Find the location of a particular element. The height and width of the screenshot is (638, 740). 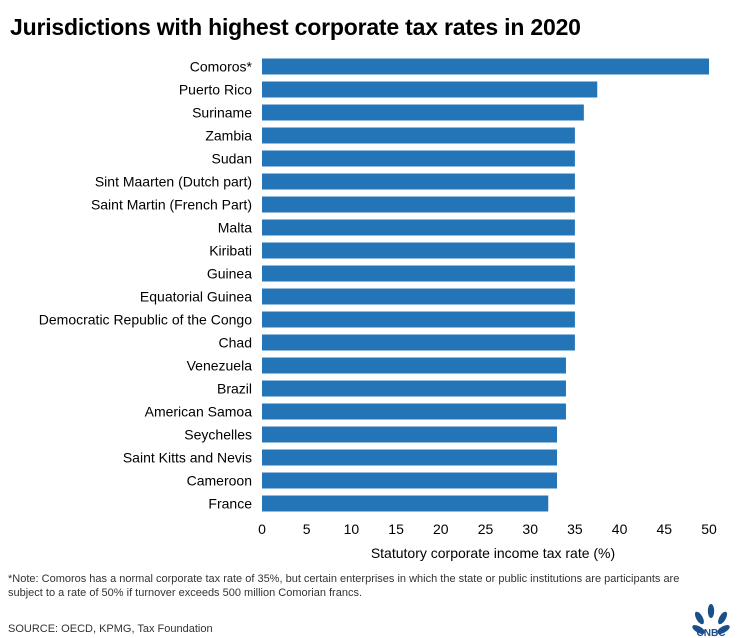

x-tick-label: 45 is located at coordinates (665, 529).